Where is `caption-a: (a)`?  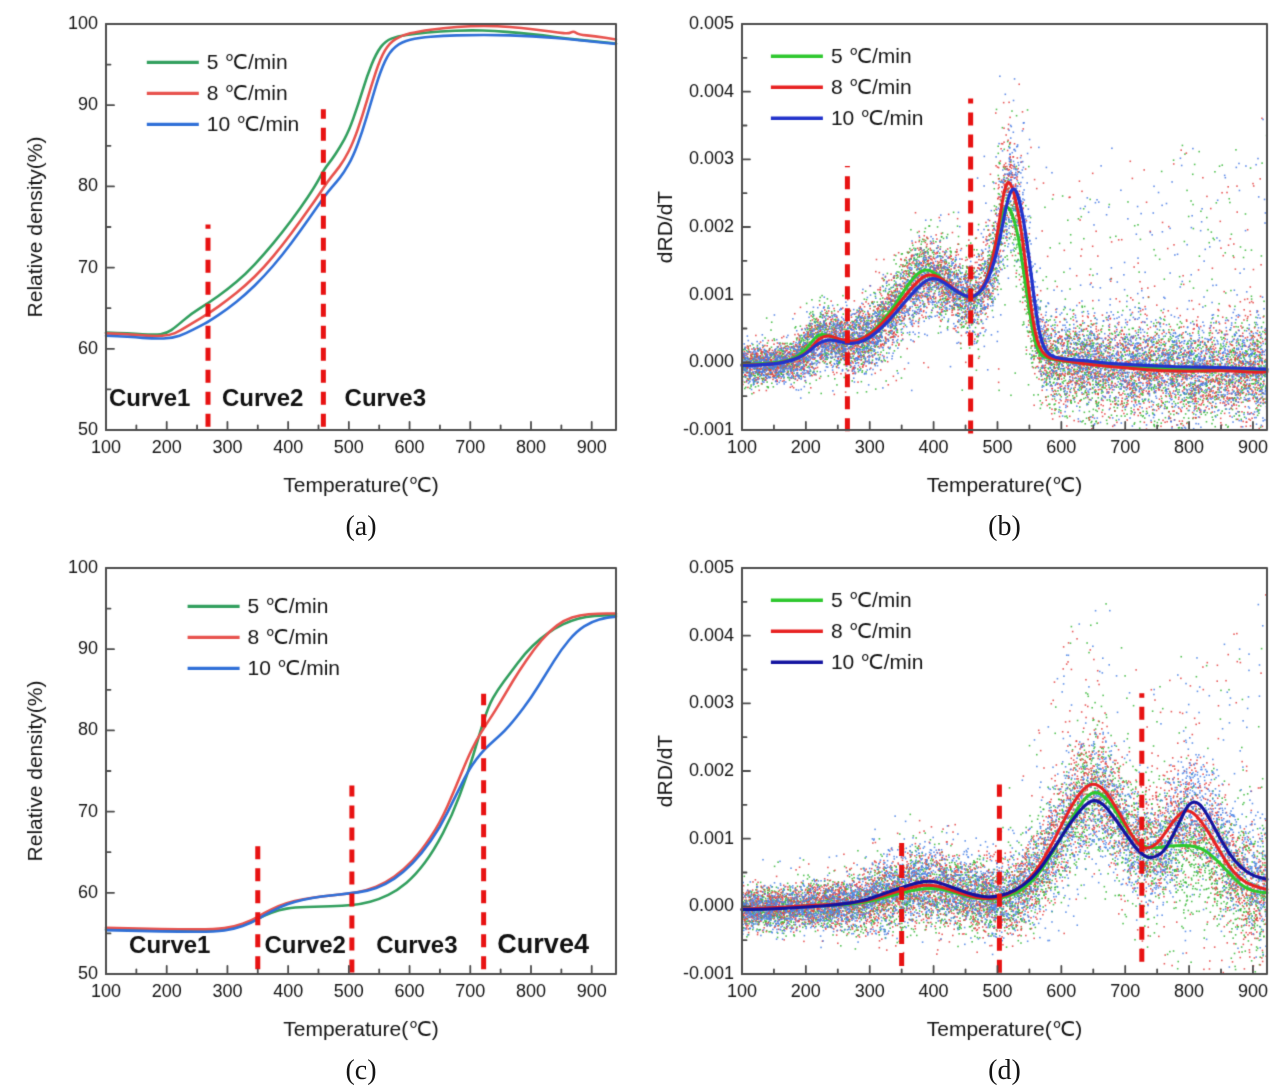 caption-a: (a) is located at coordinates (361, 526).